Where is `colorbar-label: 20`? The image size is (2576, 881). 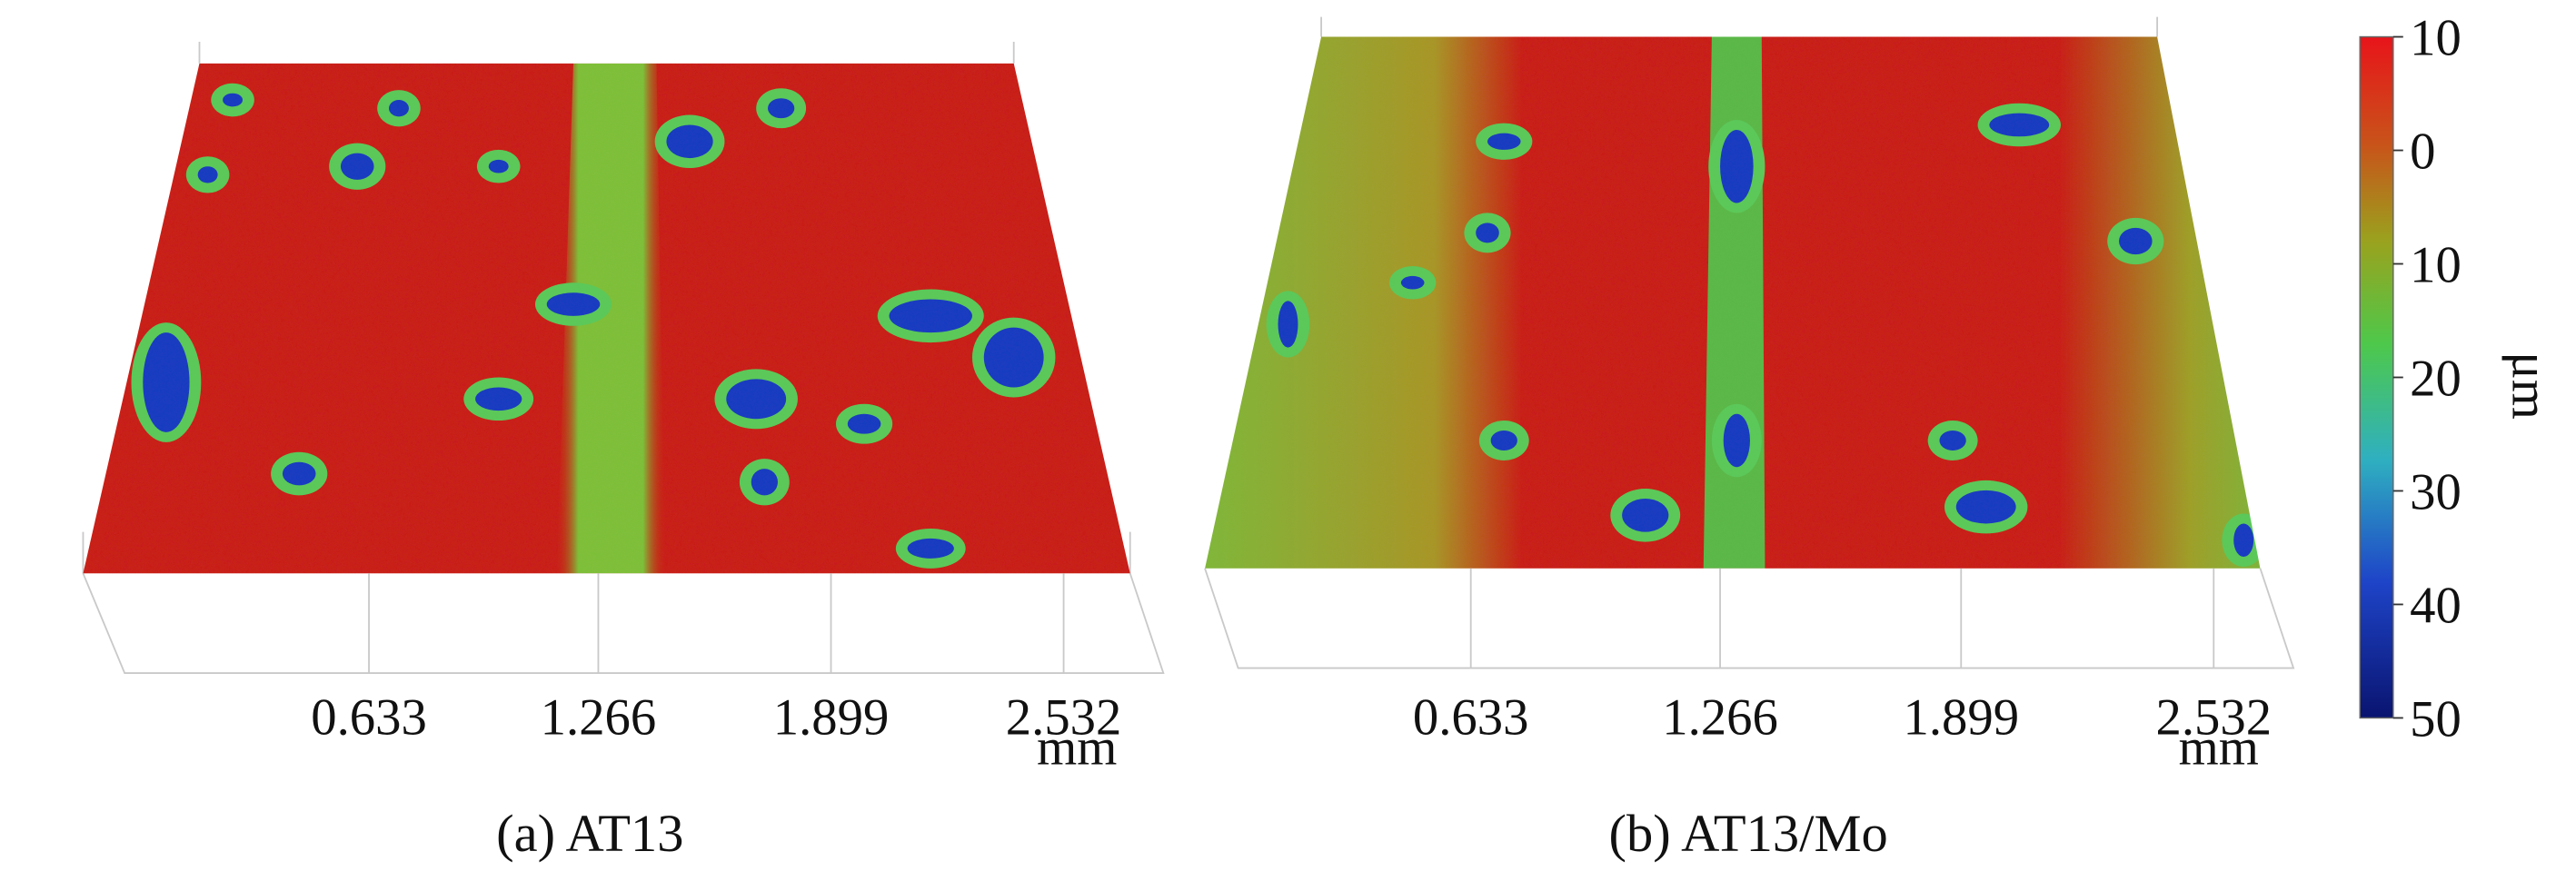
colorbar-label: 20 is located at coordinates (2436, 379).